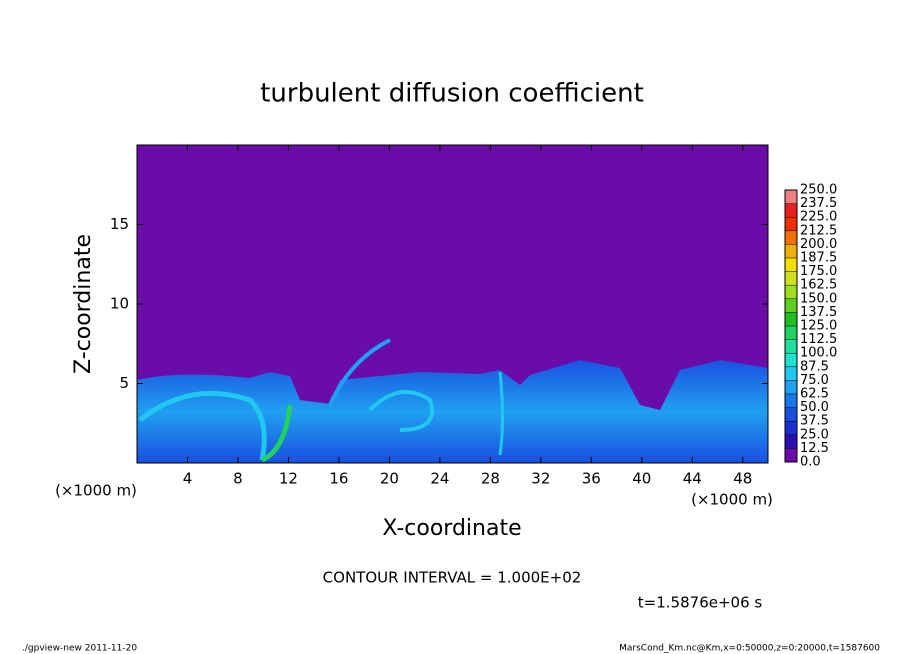 The image size is (904, 654). Describe the element at coordinates (124, 383) in the screenshot. I see `y-tick-label: 5` at that location.